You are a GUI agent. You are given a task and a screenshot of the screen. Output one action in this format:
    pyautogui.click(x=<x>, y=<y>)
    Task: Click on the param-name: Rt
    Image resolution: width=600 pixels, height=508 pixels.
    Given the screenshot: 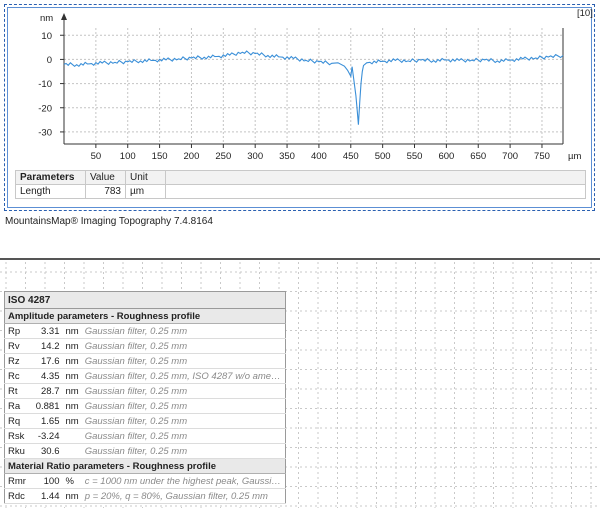 What is the action you would take?
    pyautogui.click(x=18, y=391)
    